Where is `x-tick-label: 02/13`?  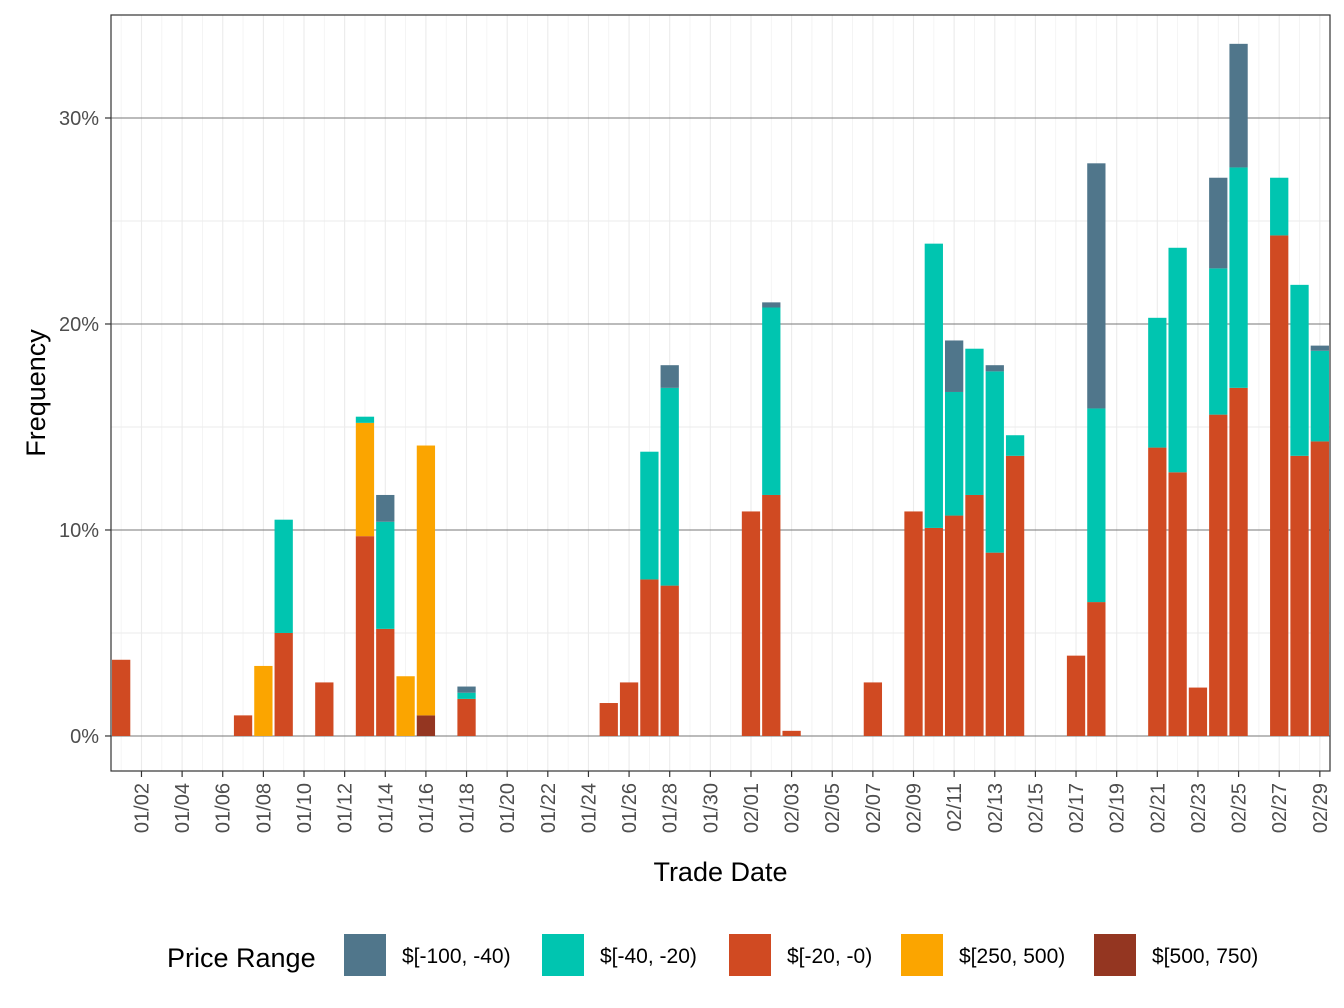 x-tick-label: 02/13 is located at coordinates (996, 808).